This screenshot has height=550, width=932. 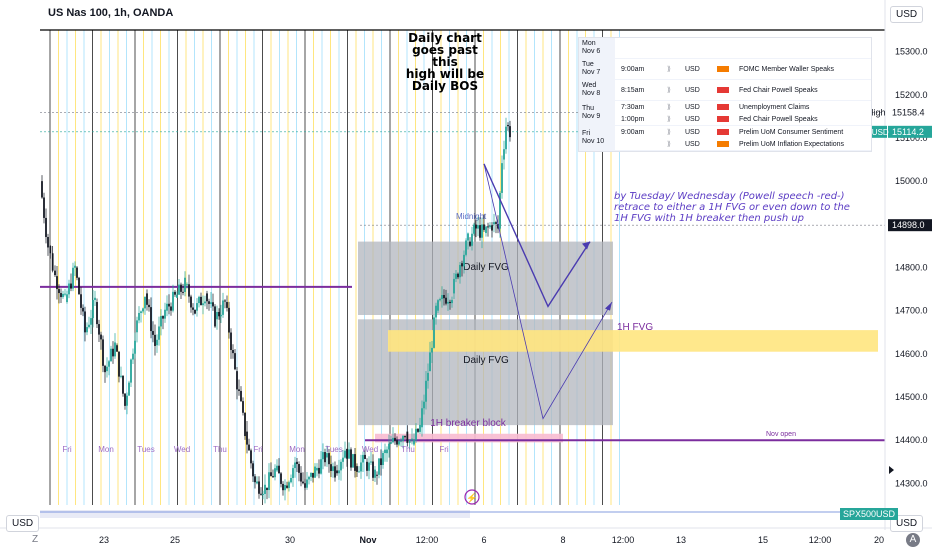 I want to click on currency-button-top: USD, so click(x=907, y=14).